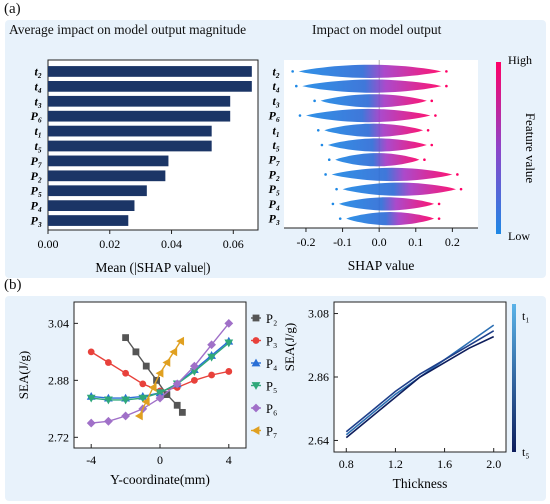 The width and height of the screenshot is (550, 504). Describe the element at coordinates (415, 242) in the screenshot. I see `x-tick-label: 0.1` at that location.